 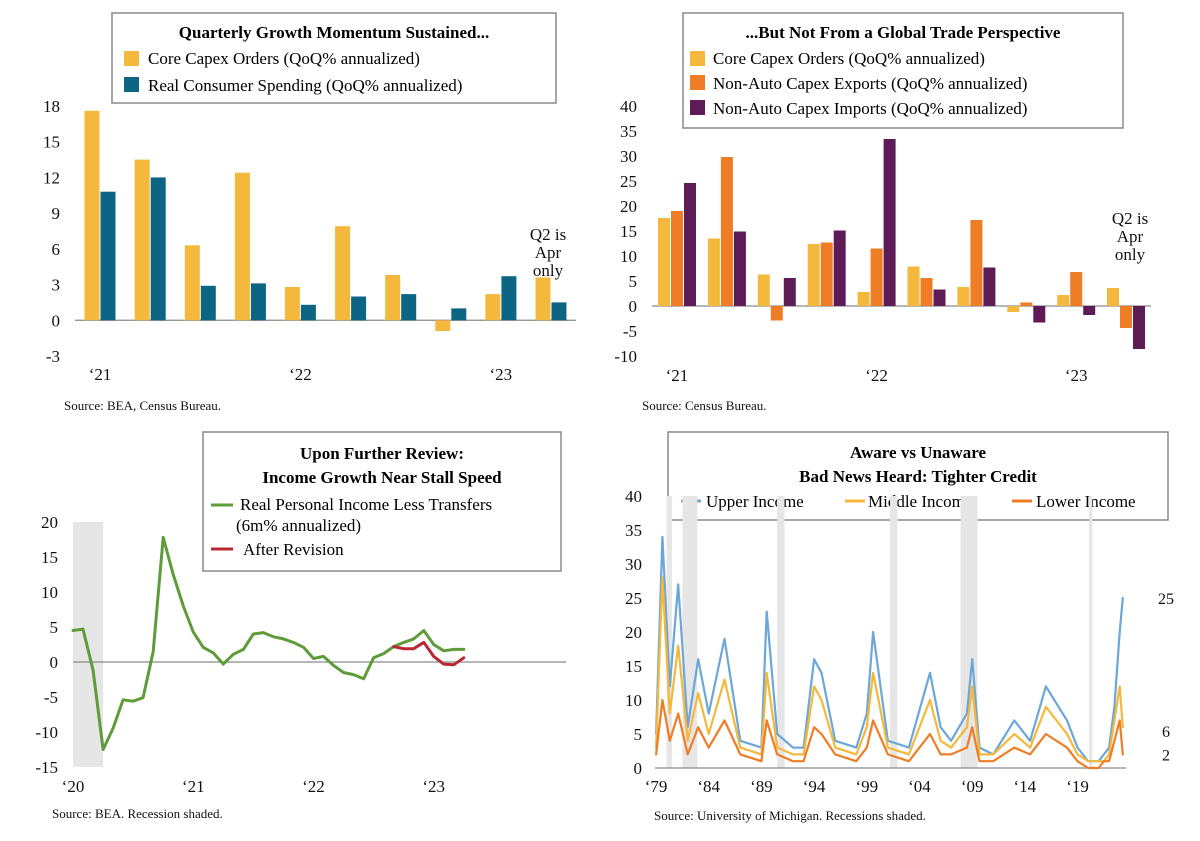 What do you see at coordinates (308, 312) in the screenshot?
I see `chart1-bar-s1-q4` at bounding box center [308, 312].